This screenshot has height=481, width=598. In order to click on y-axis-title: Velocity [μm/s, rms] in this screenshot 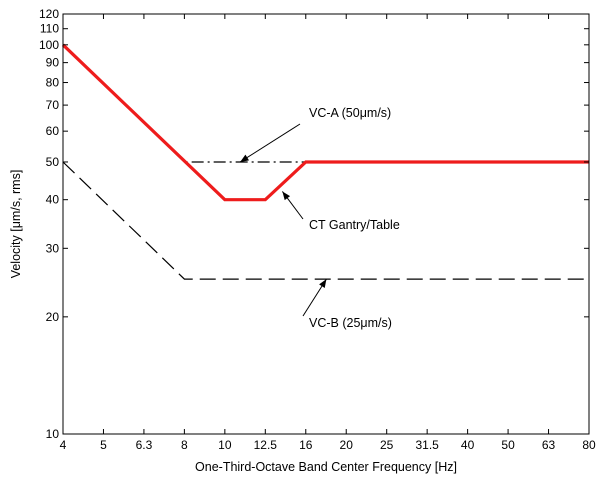, I will do `click(16, 224)`.